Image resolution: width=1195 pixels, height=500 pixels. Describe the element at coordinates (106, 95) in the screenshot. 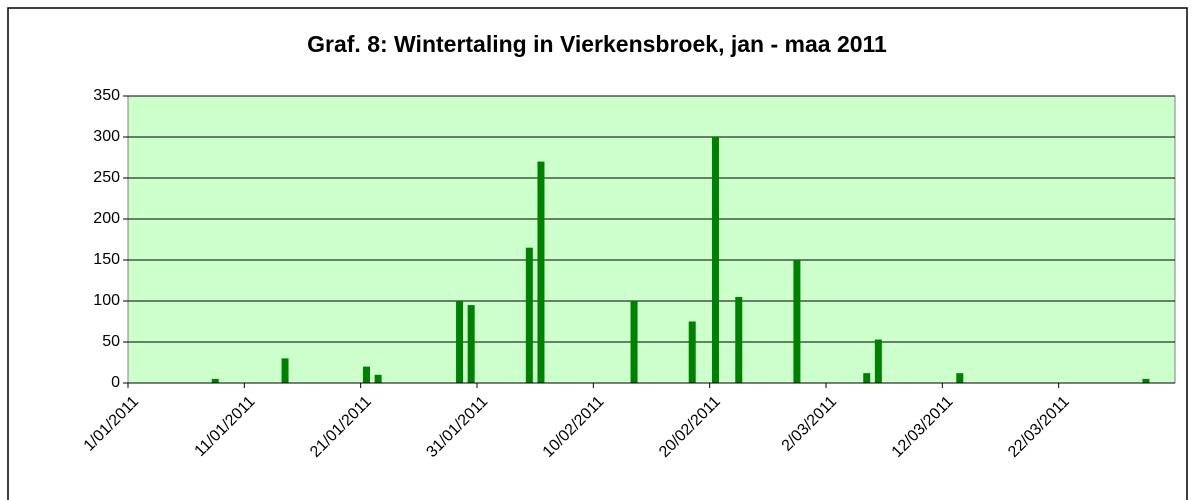

I see `y-tick-label: 350` at that location.